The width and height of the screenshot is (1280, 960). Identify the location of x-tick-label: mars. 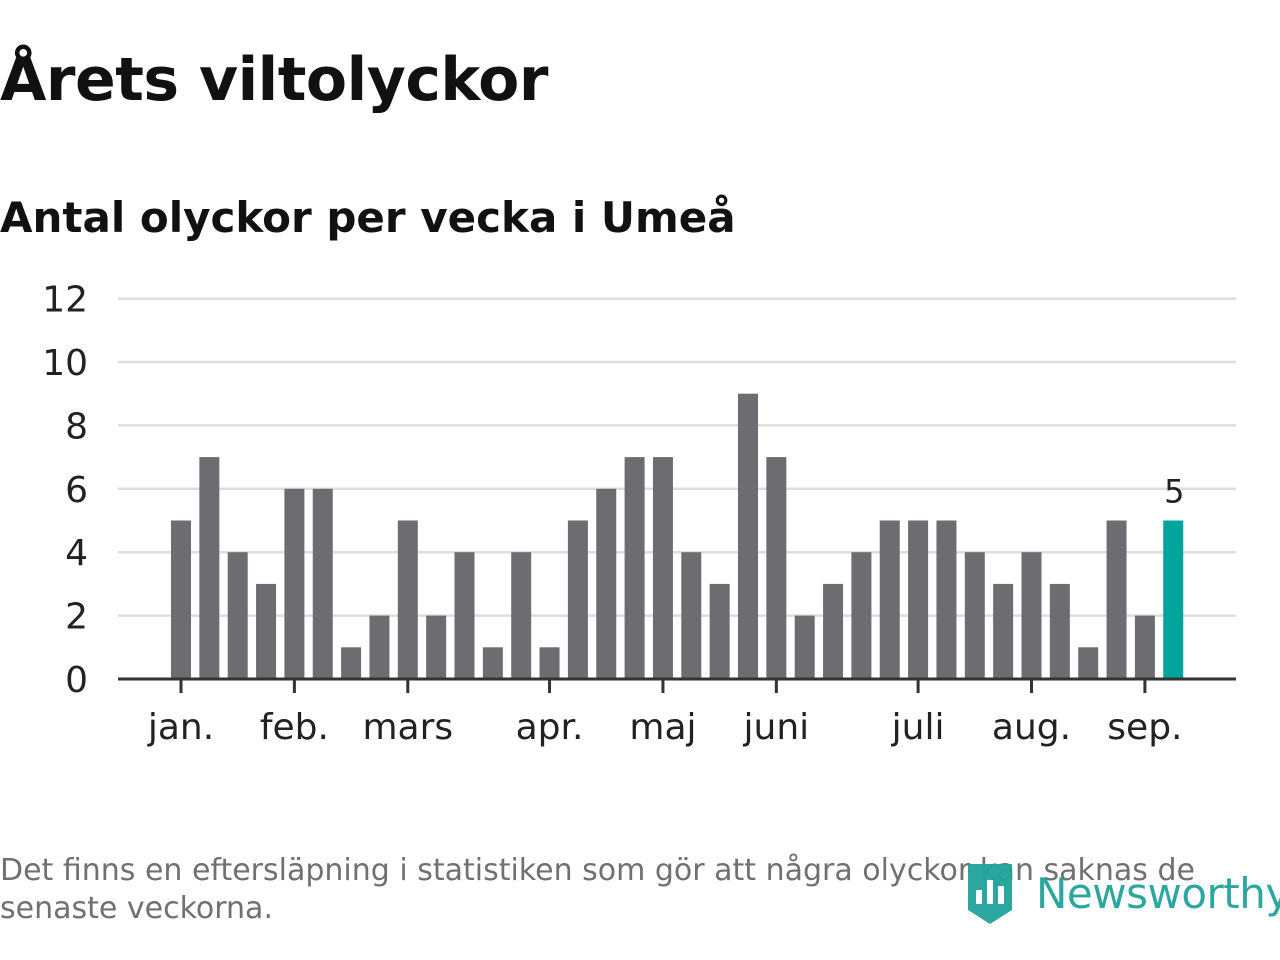
(407, 727).